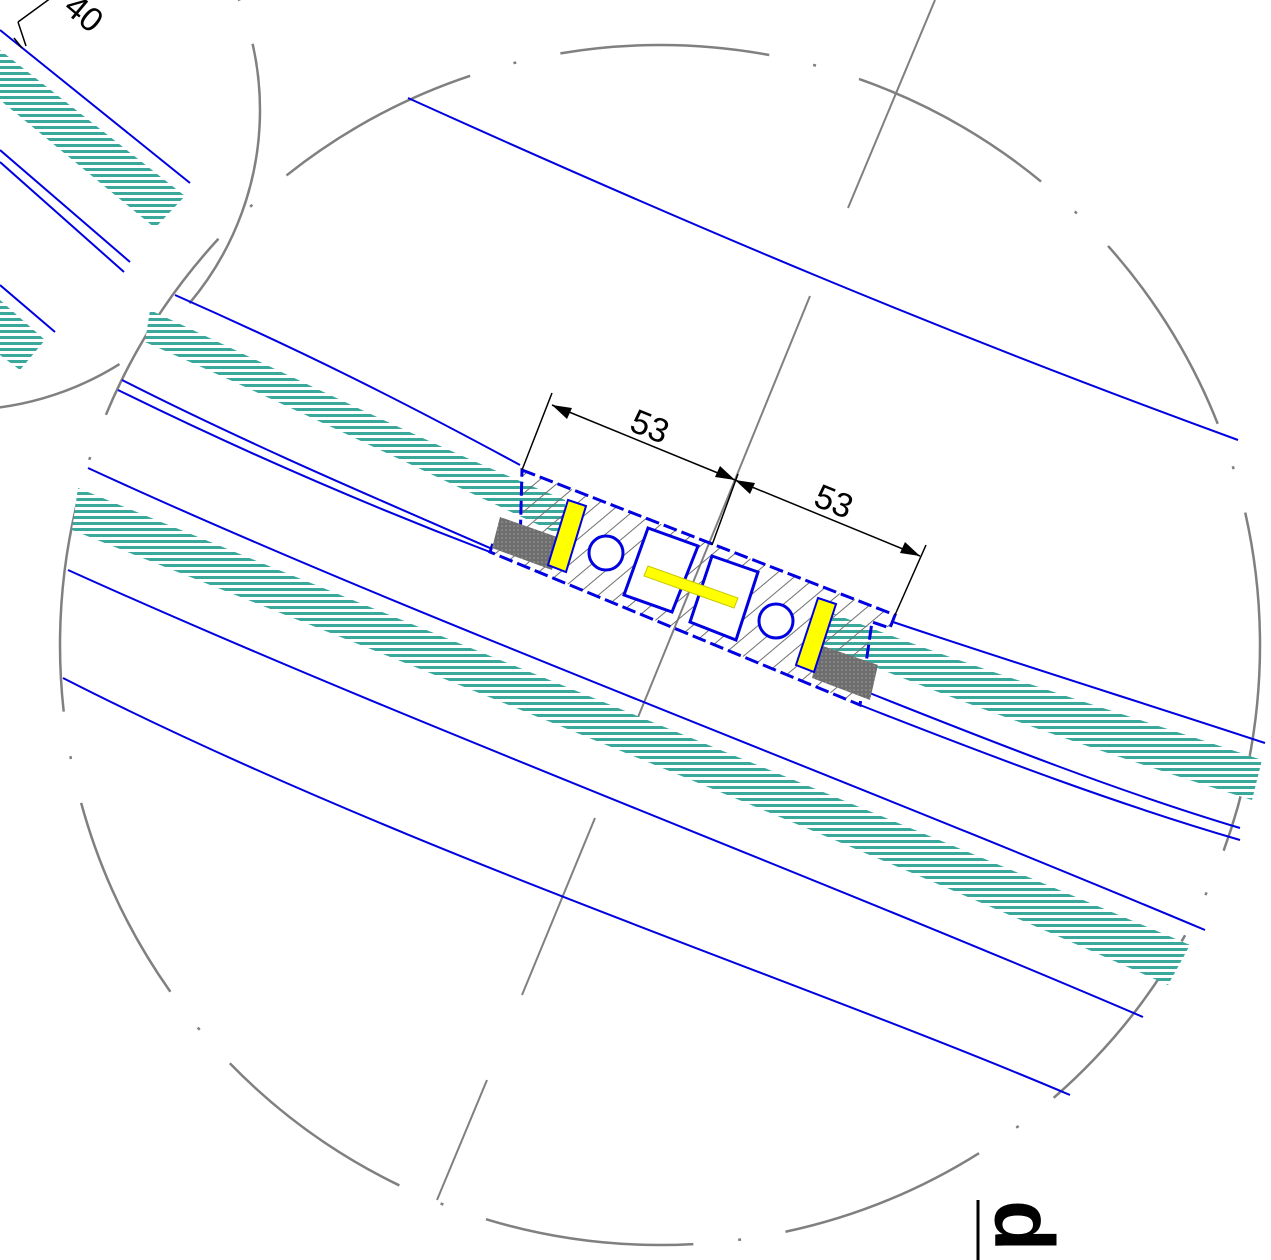  I want to click on chamber-left, so click(661, 570).